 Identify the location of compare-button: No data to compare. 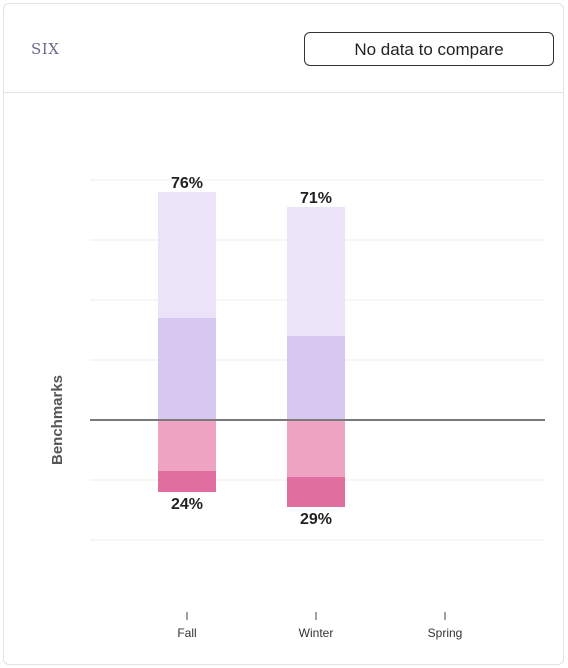
(429, 49).